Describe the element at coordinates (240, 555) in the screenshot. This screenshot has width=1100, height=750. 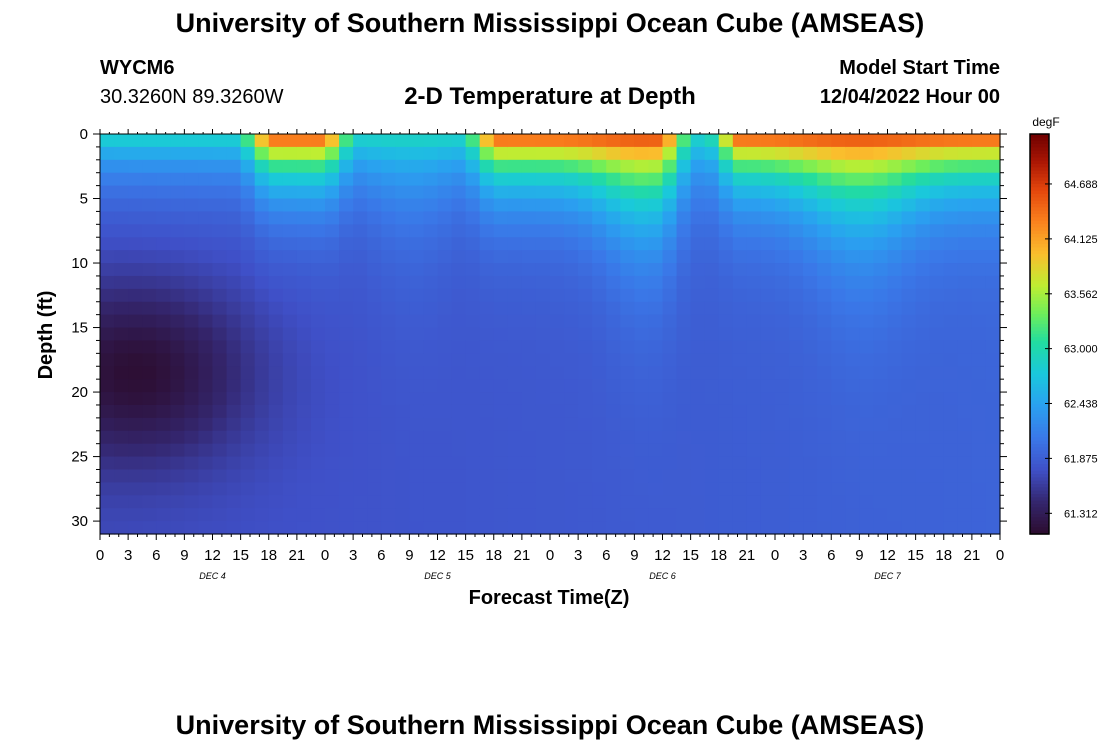
I see `x-tick-label: 15` at that location.